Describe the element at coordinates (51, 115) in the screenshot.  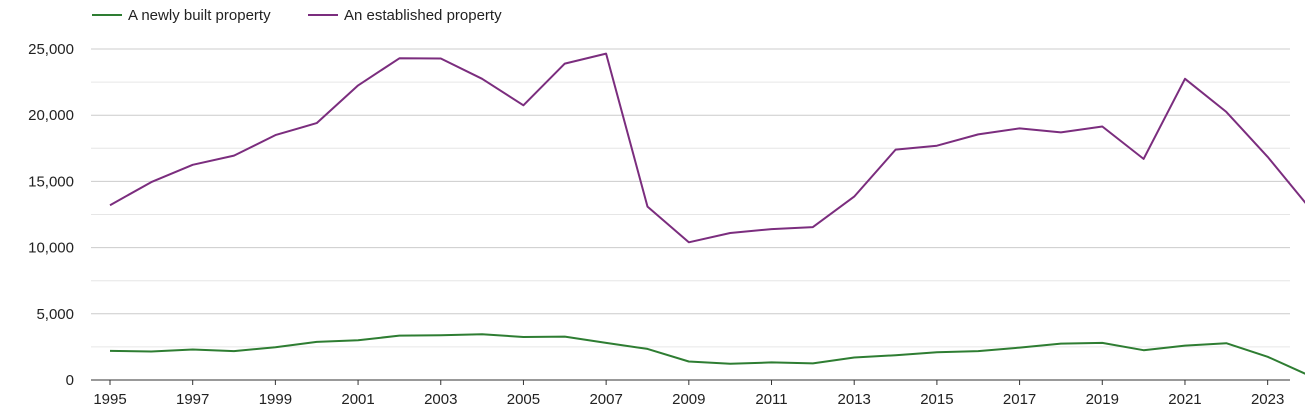
I see `y-tick-label: 20,000` at that location.